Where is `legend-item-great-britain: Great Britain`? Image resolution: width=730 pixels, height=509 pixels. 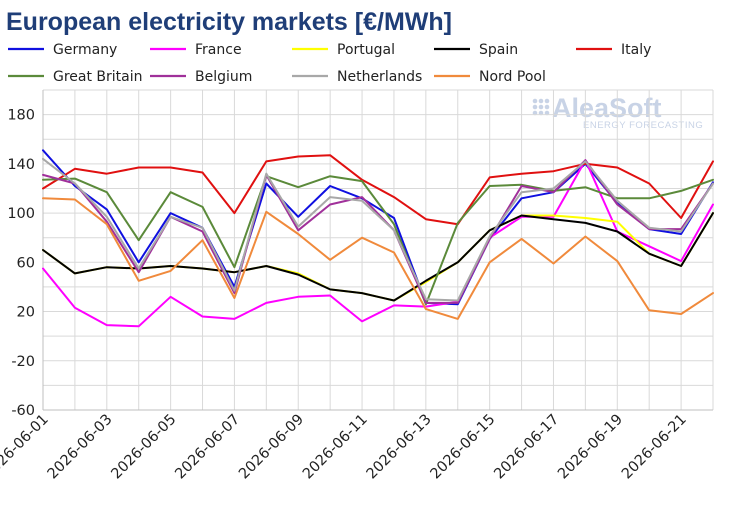 legend-item-great-britain: Great Britain is located at coordinates (75, 77).